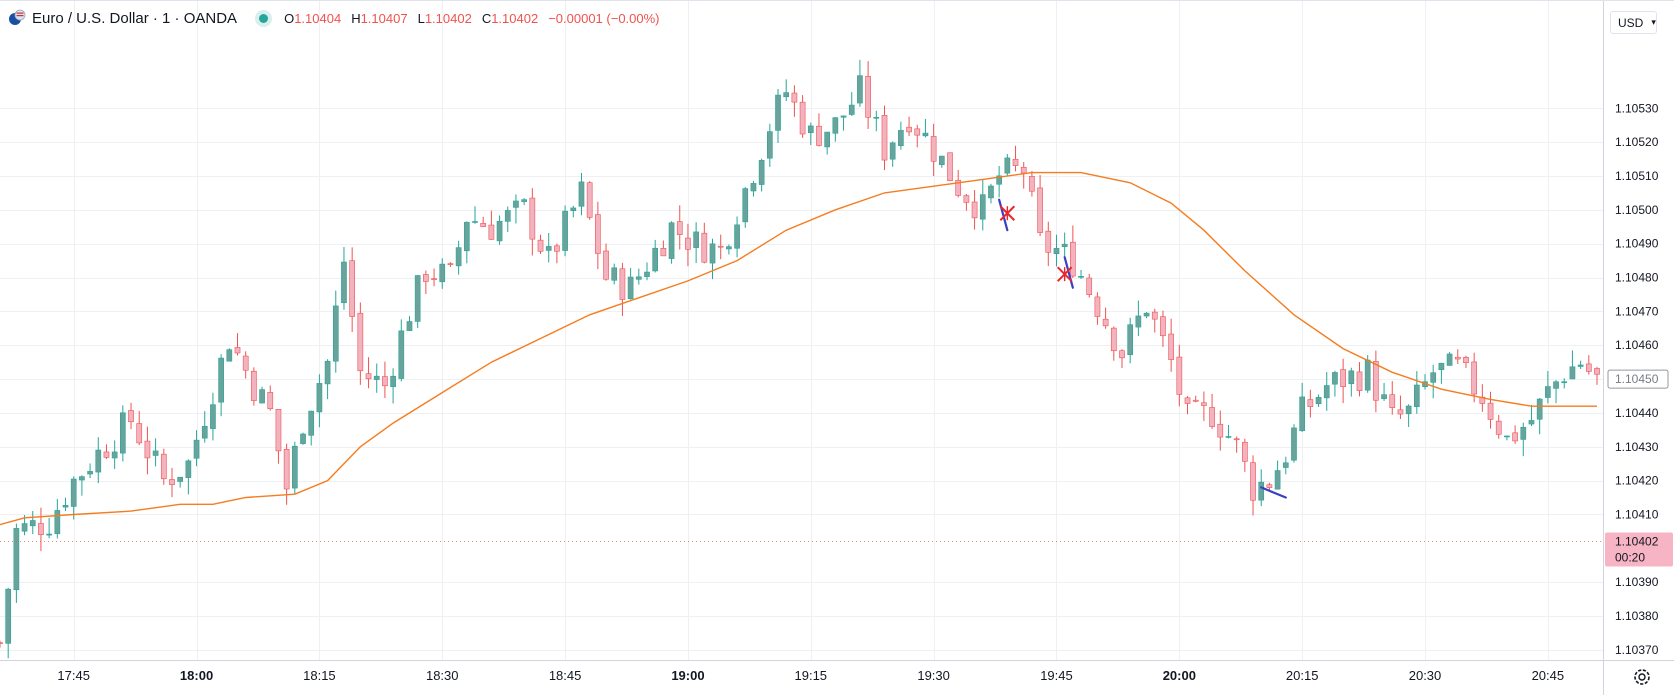 The width and height of the screenshot is (1674, 695). Describe the element at coordinates (289, 18) in the screenshot. I see `open-label: O` at that location.